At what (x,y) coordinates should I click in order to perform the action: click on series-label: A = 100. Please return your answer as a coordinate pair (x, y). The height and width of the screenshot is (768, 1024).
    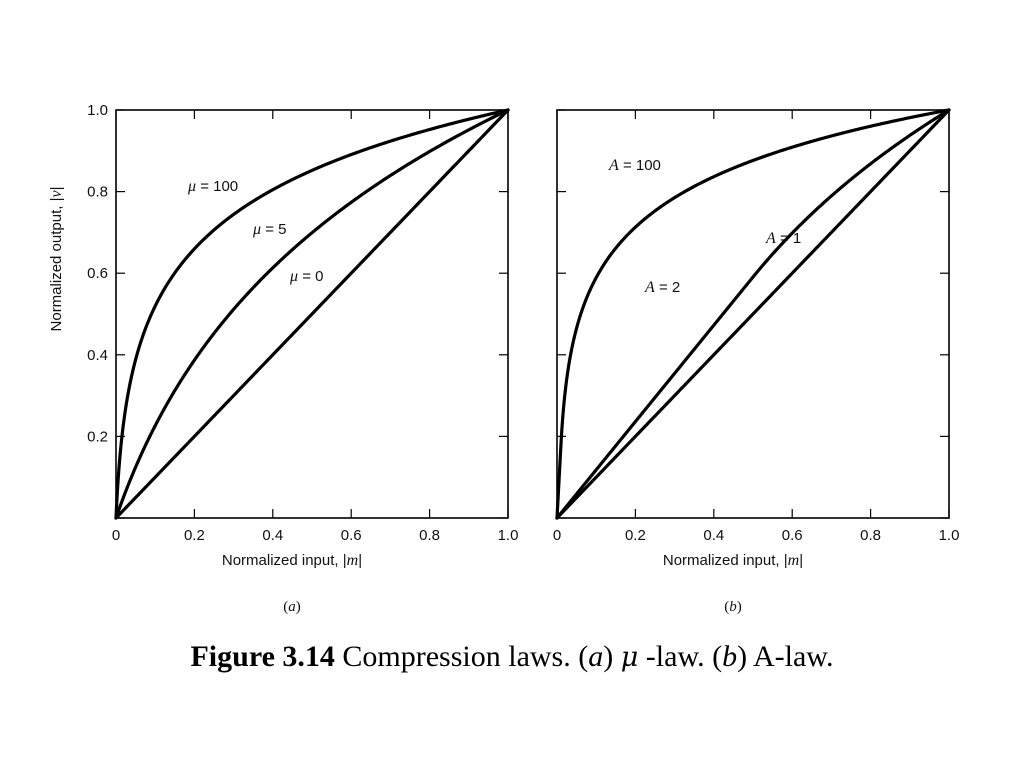
    Looking at the image, I should click on (634, 165).